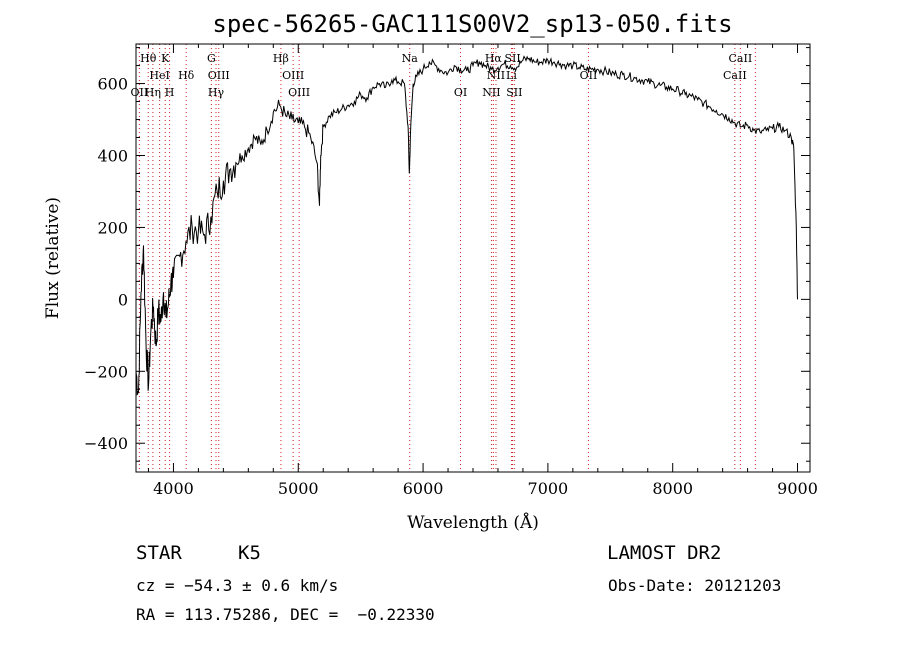 This screenshot has height=650, width=900. What do you see at coordinates (249, 553) in the screenshot?
I see `object-subclass: K5` at bounding box center [249, 553].